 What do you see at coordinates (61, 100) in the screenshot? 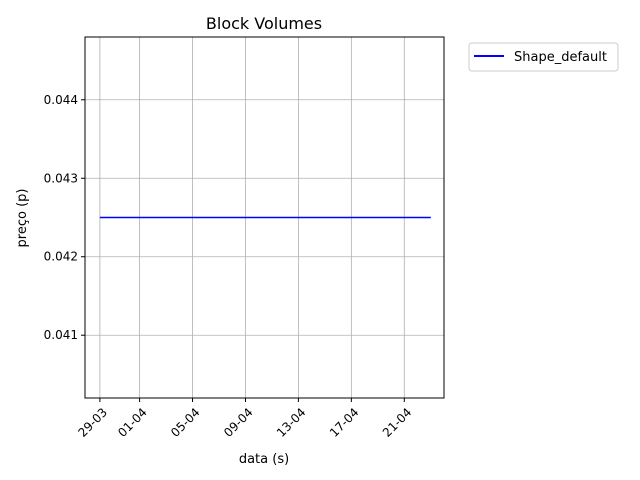
I see `y-tick-label: 0.044` at bounding box center [61, 100].